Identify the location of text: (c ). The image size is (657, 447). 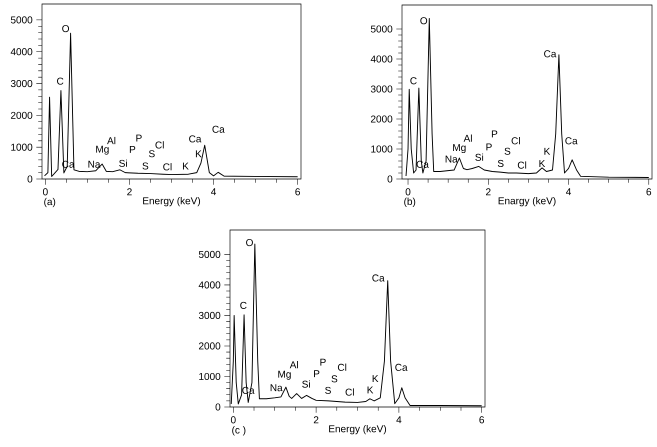
(239, 431).